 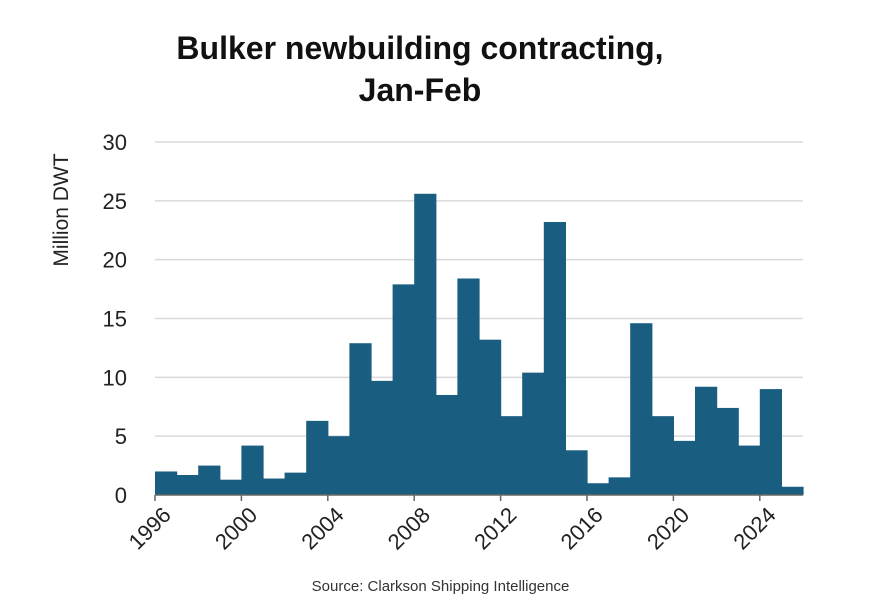 I want to click on bar-2013, so click(x=533, y=433).